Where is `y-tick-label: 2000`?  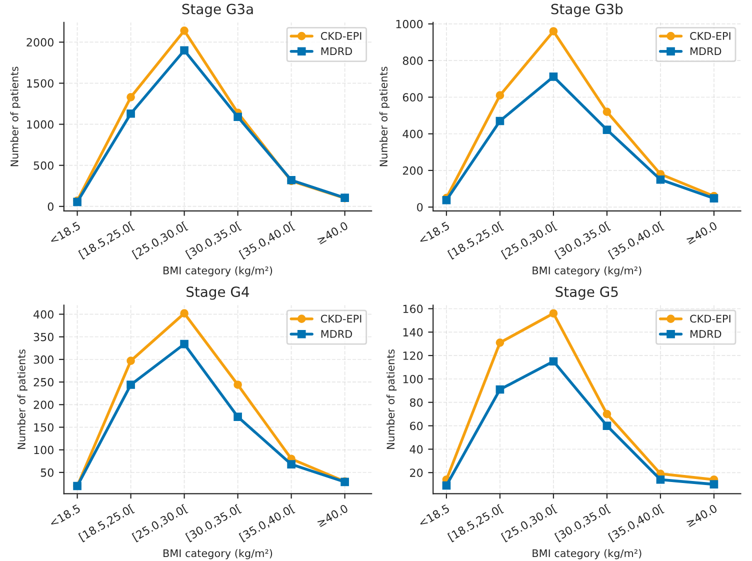 y-tick-label: 2000 is located at coordinates (40, 42).